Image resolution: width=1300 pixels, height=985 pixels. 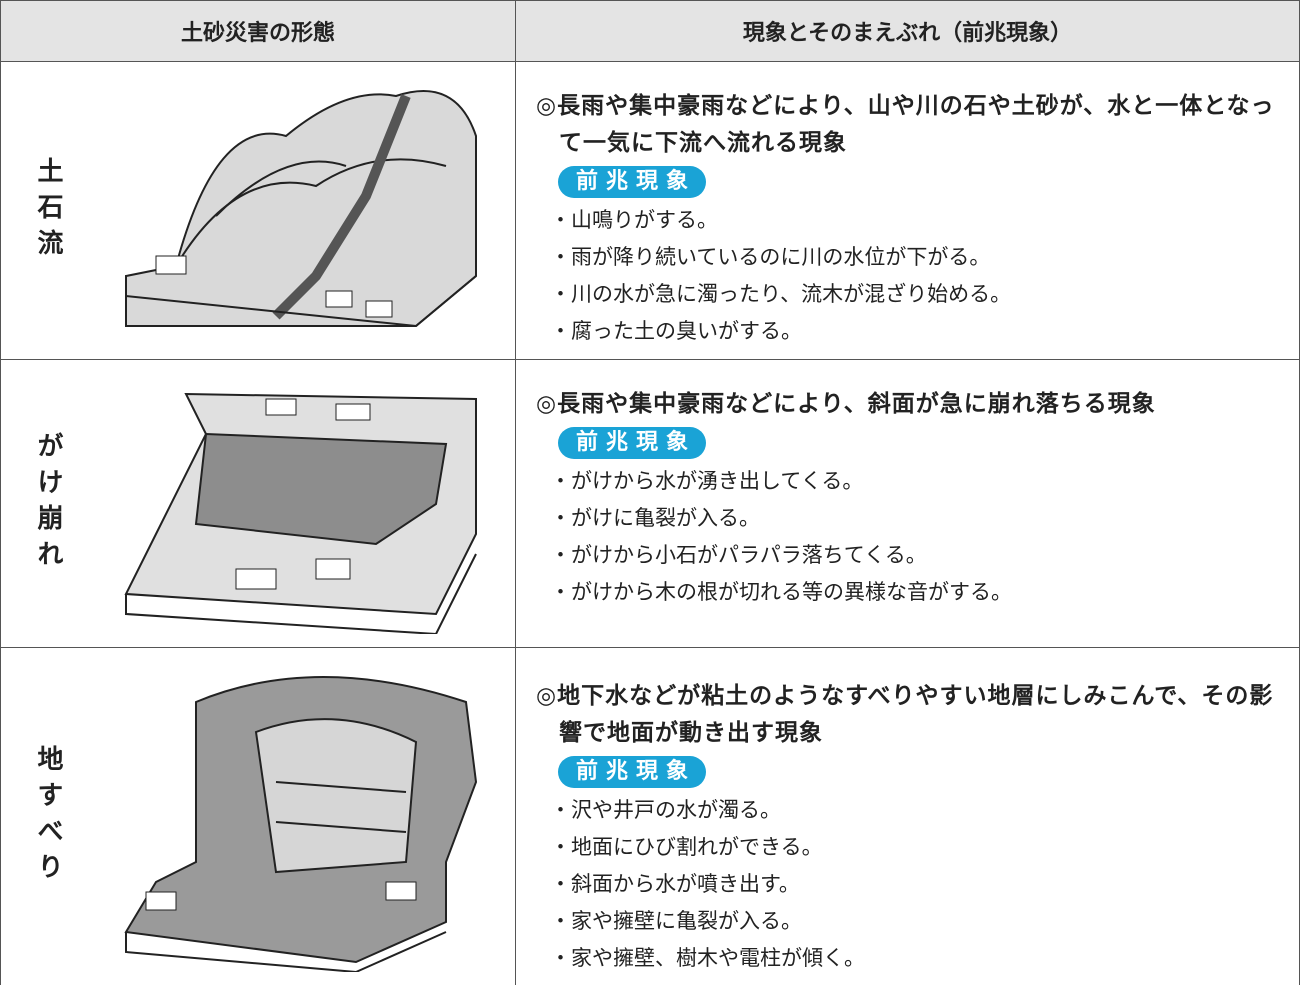 What do you see at coordinates (665, 810) in the screenshot?
I see `sign-item: ・沢や井戸の水が濁る。` at bounding box center [665, 810].